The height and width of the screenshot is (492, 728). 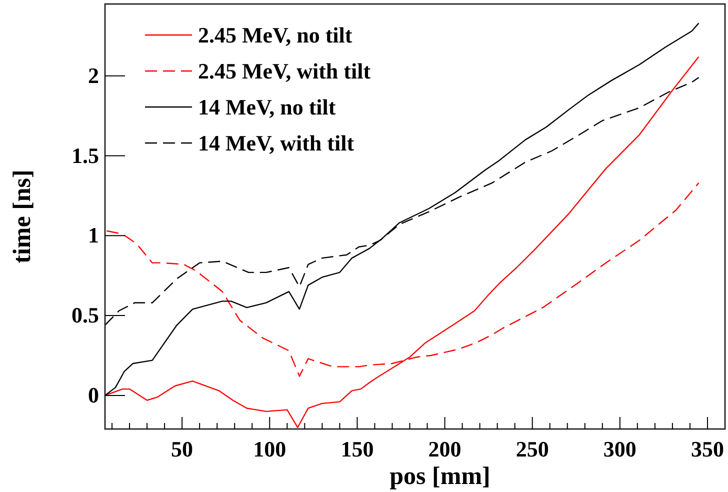 What do you see at coordinates (269, 449) in the screenshot?
I see `x-tick-label: 100` at bounding box center [269, 449].